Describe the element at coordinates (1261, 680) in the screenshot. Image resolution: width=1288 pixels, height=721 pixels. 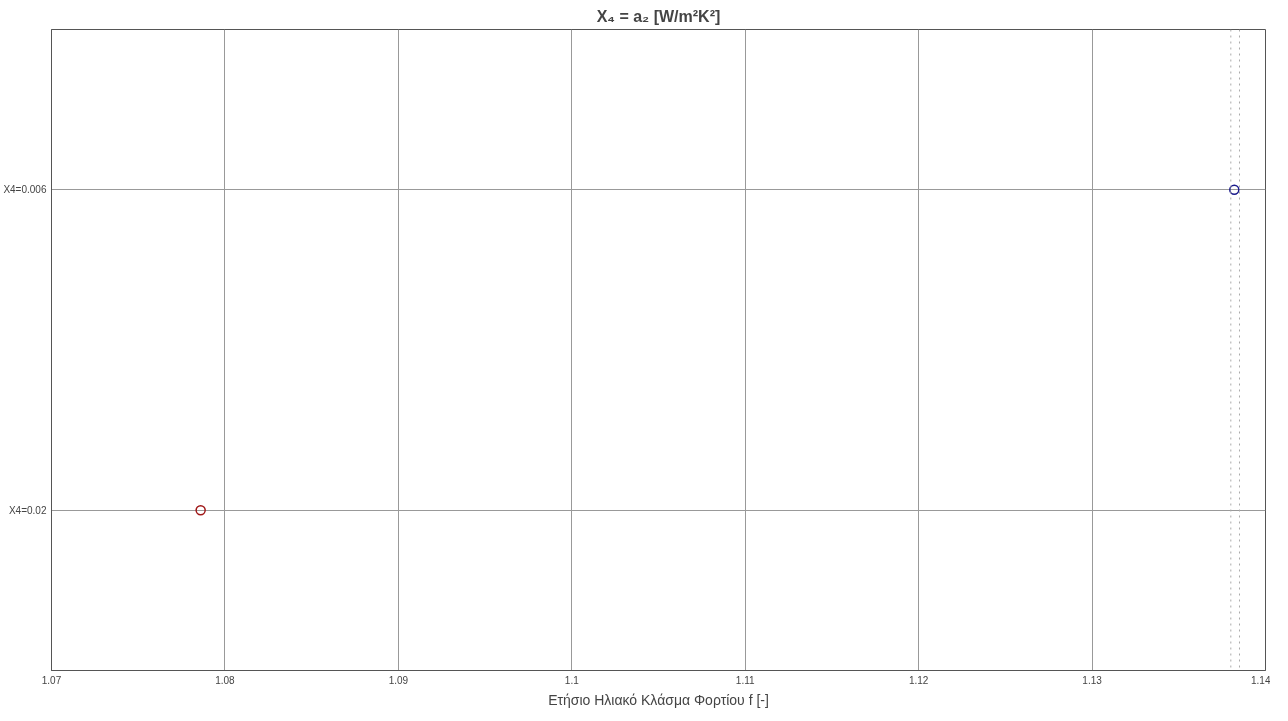
I see `x-tick-label: 1.14` at that location.